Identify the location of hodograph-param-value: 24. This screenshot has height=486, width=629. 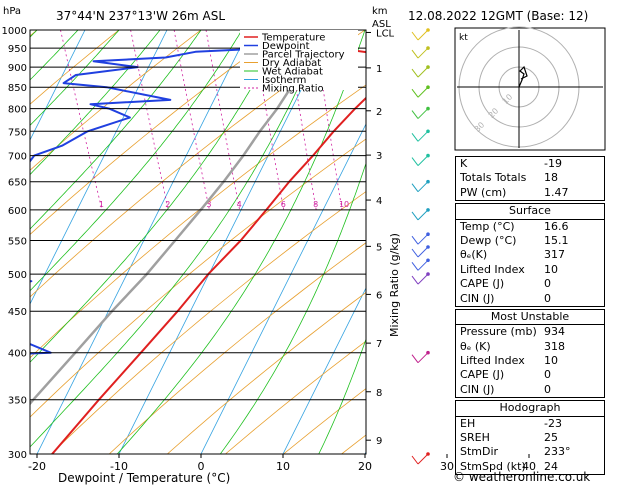
(551, 466).